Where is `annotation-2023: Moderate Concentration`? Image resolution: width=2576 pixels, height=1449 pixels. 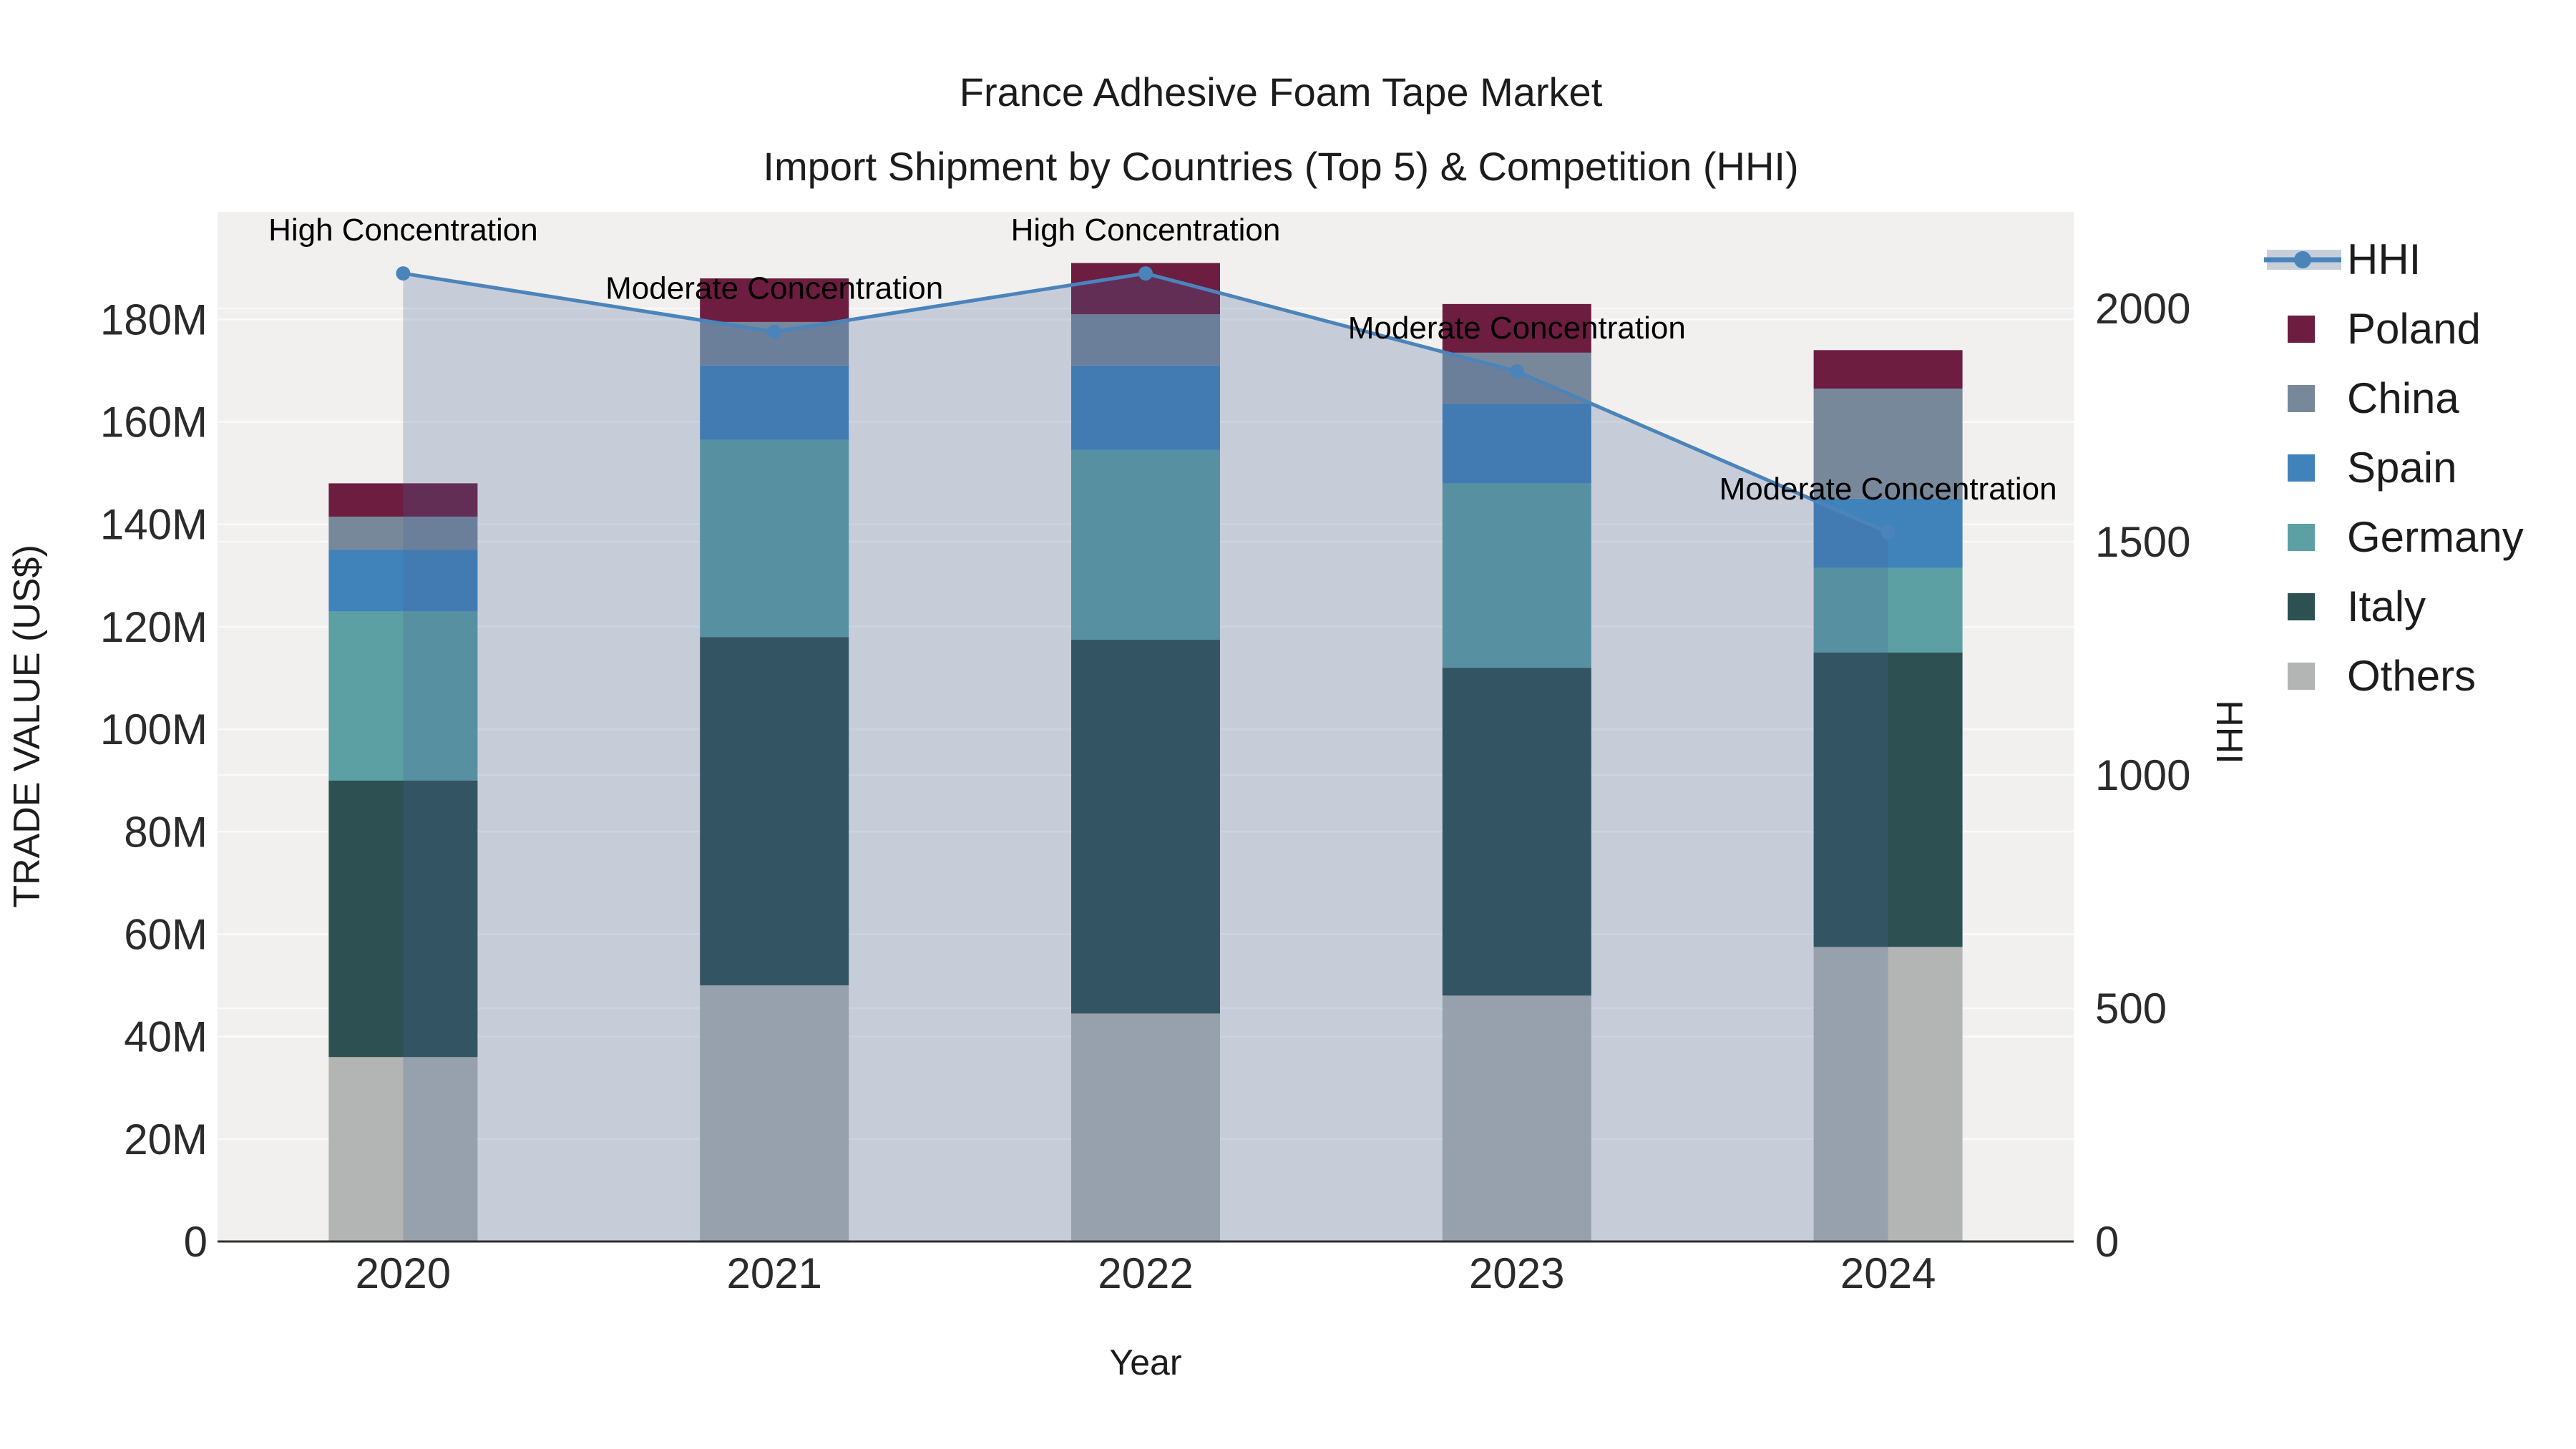
annotation-2023: Moderate Concentration is located at coordinates (1517, 328).